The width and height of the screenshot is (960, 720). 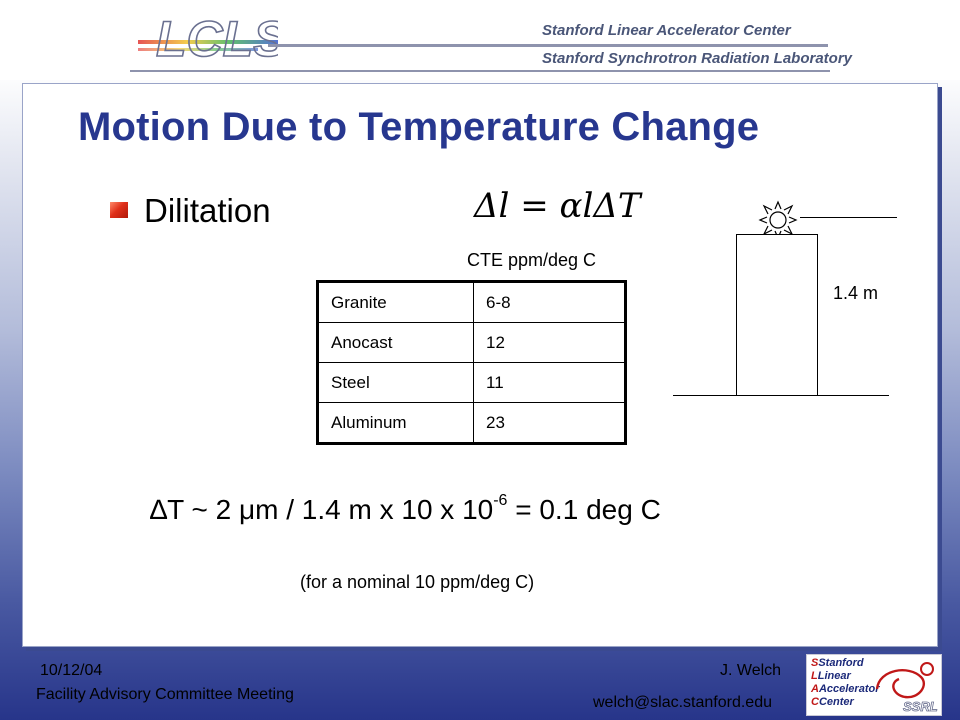 I want to click on slac-line: Accelerator, so click(x=849, y=689).